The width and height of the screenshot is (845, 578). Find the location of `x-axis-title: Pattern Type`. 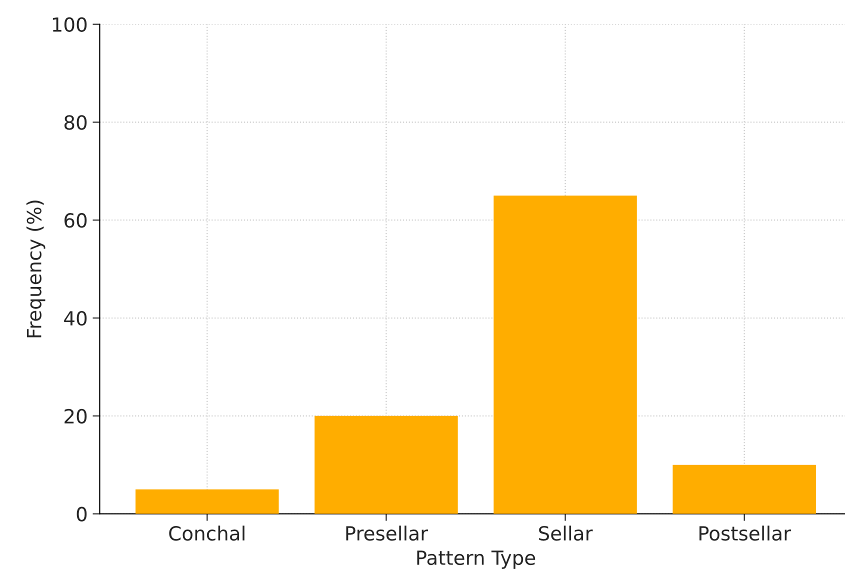

x-axis-title: Pattern Type is located at coordinates (476, 559).